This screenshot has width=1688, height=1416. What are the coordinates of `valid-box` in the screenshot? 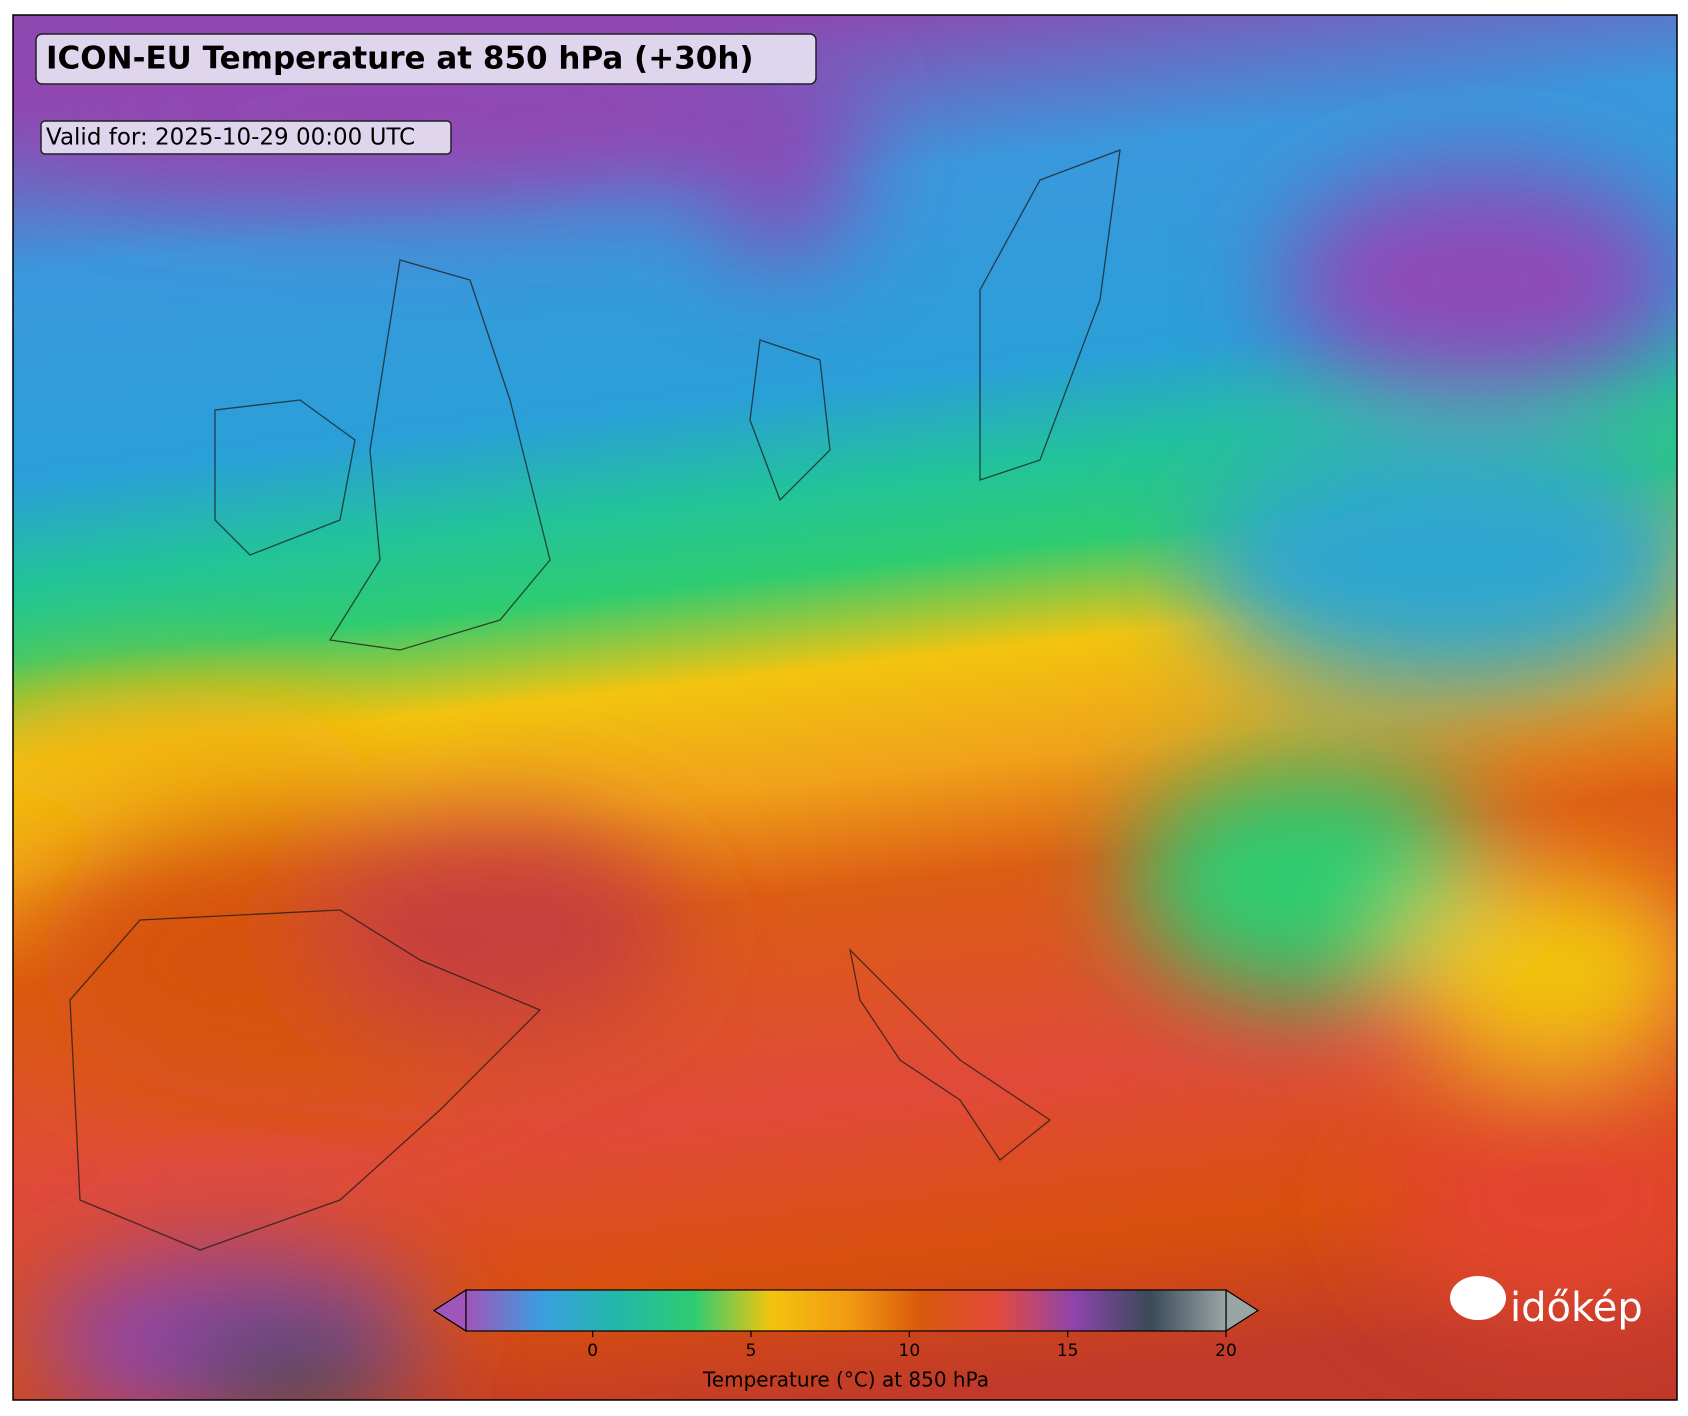 It's located at (246, 137).